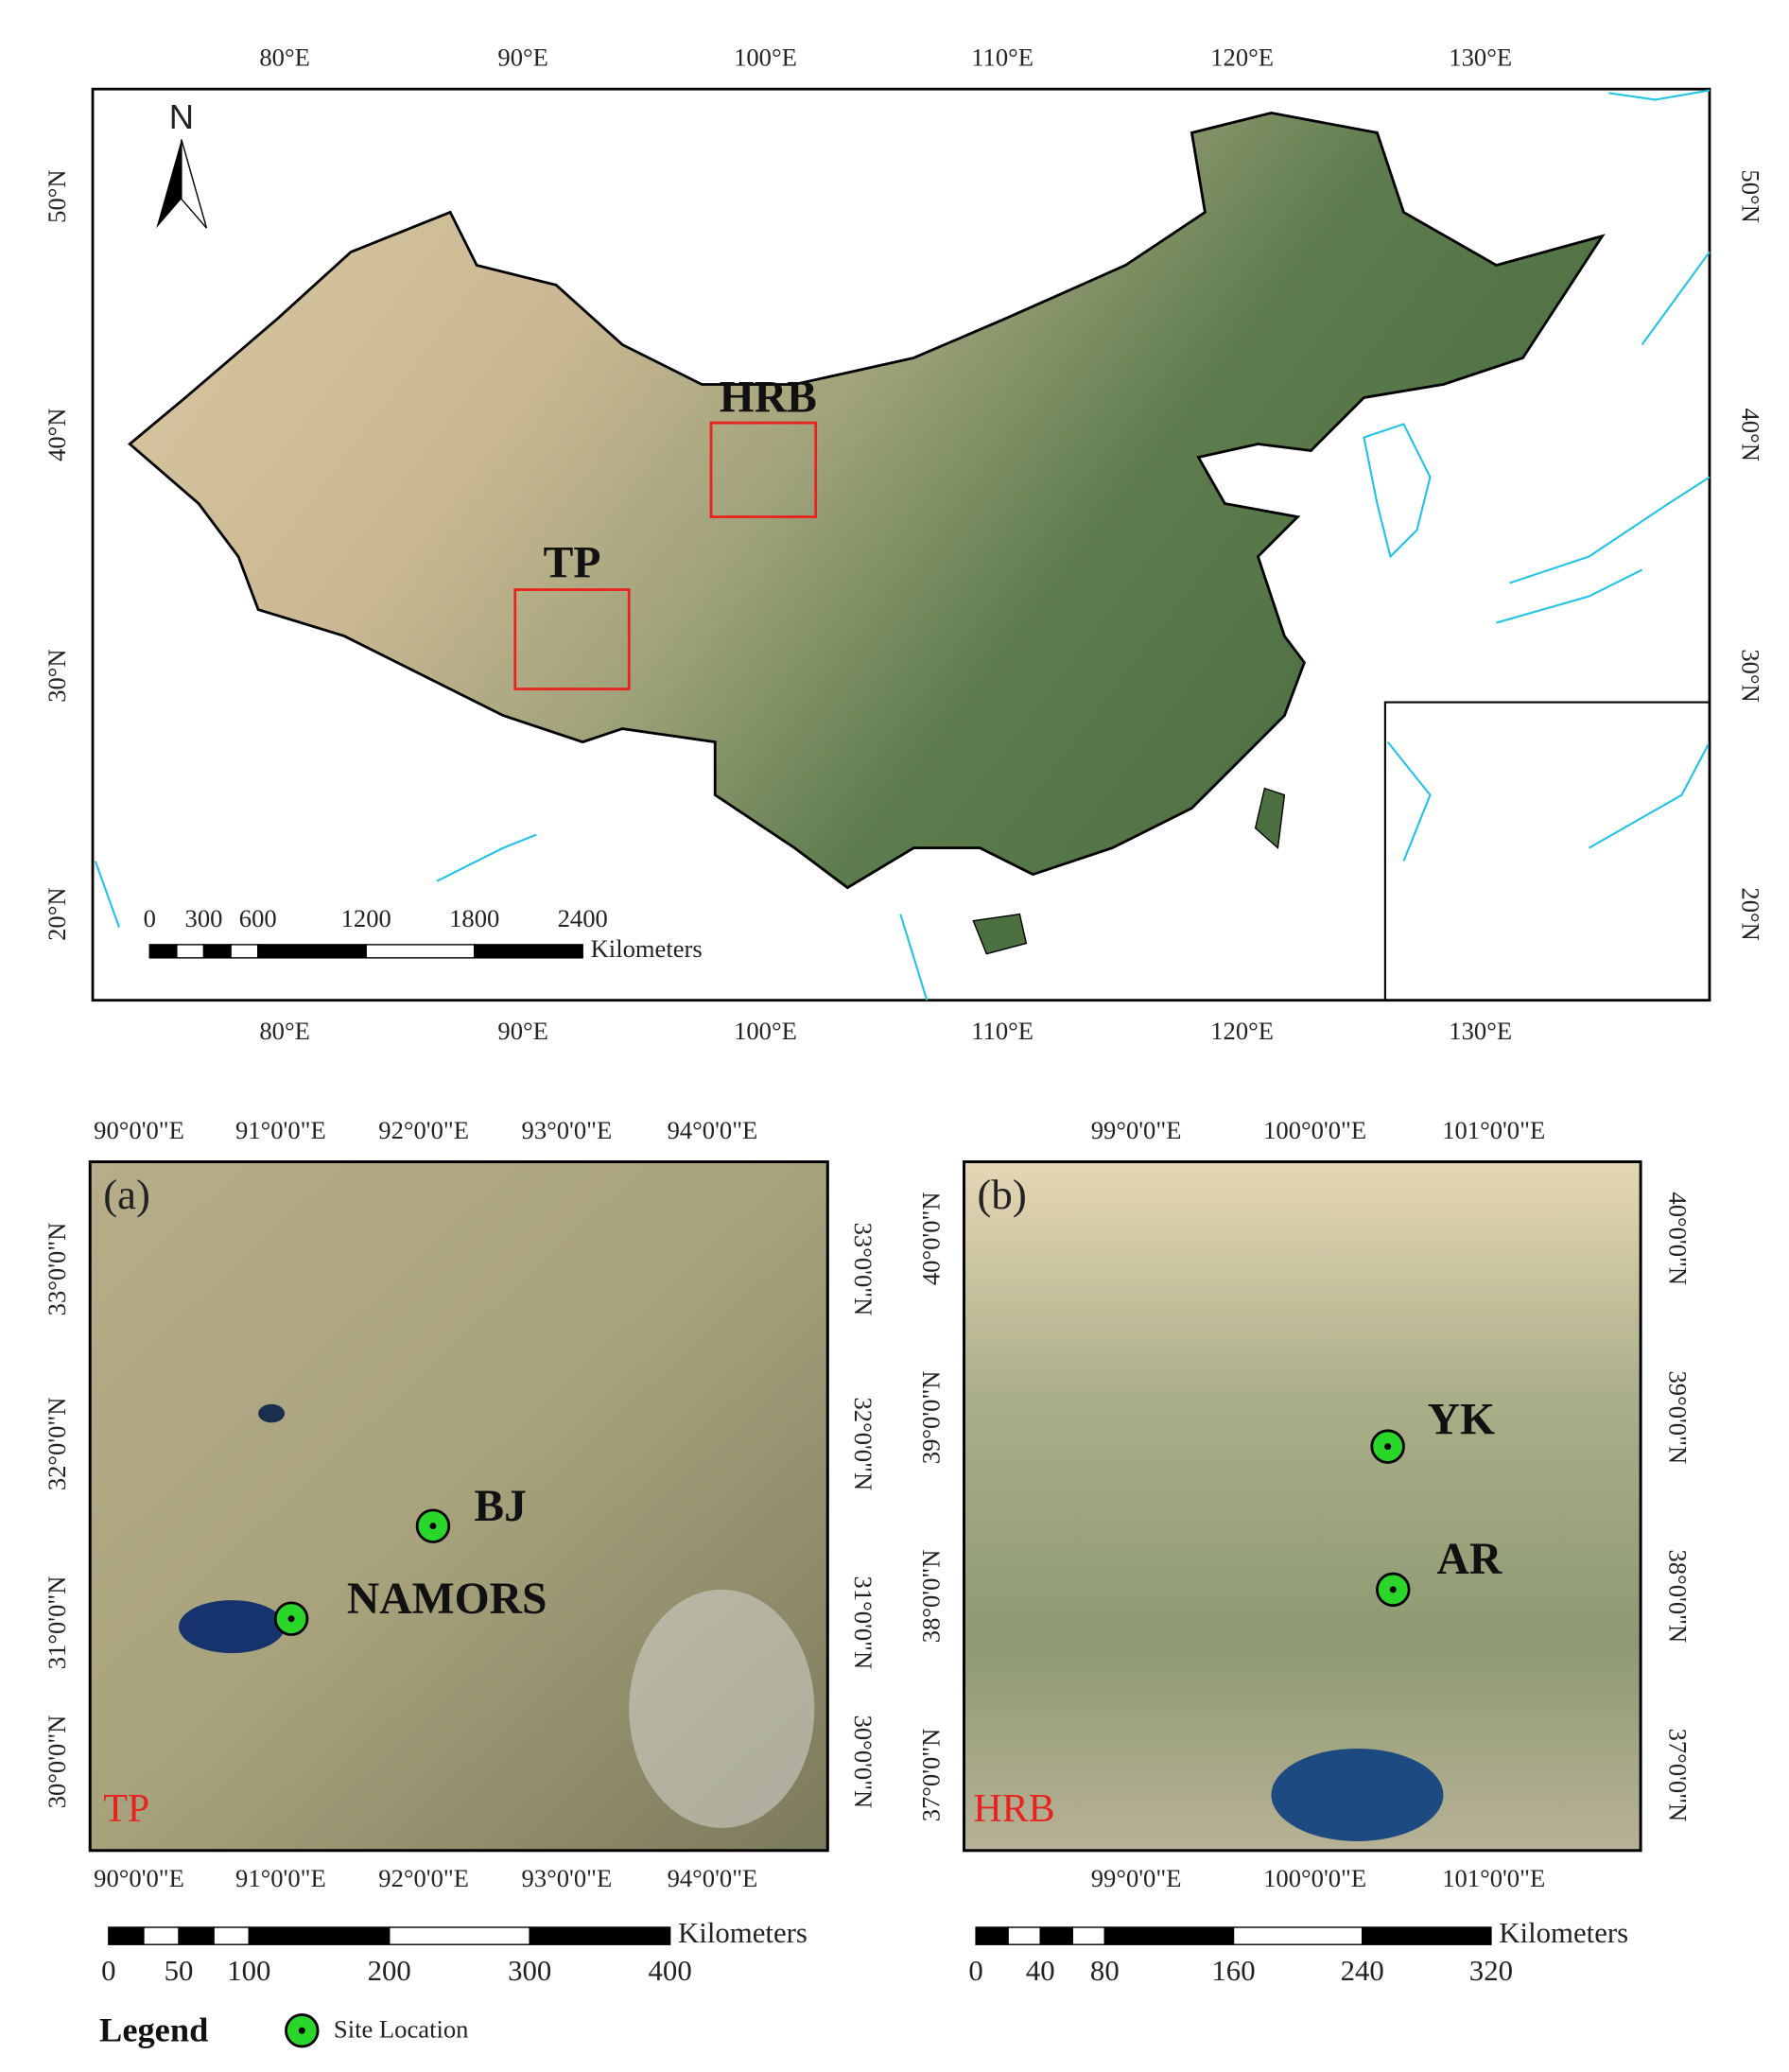 This screenshot has height=2072, width=1789. What do you see at coordinates (447, 1599) in the screenshot?
I see `site-label: NAMORS` at bounding box center [447, 1599].